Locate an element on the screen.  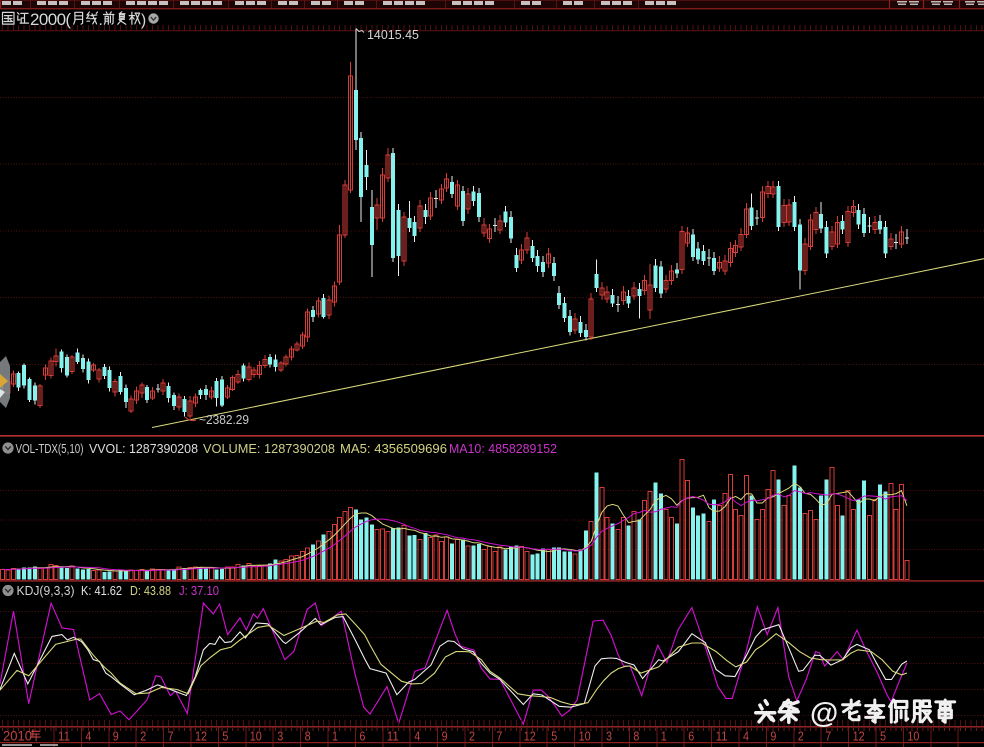
svg-text: MA10: 4858289152 is located at coordinates (503, 449).